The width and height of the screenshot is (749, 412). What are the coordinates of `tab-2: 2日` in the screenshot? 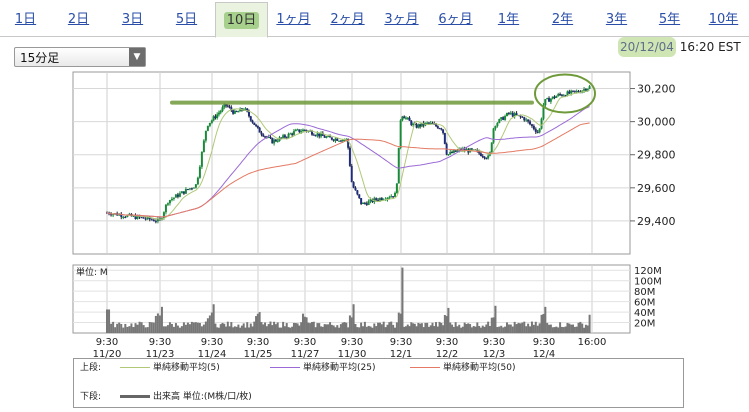 It's located at (78, 18).